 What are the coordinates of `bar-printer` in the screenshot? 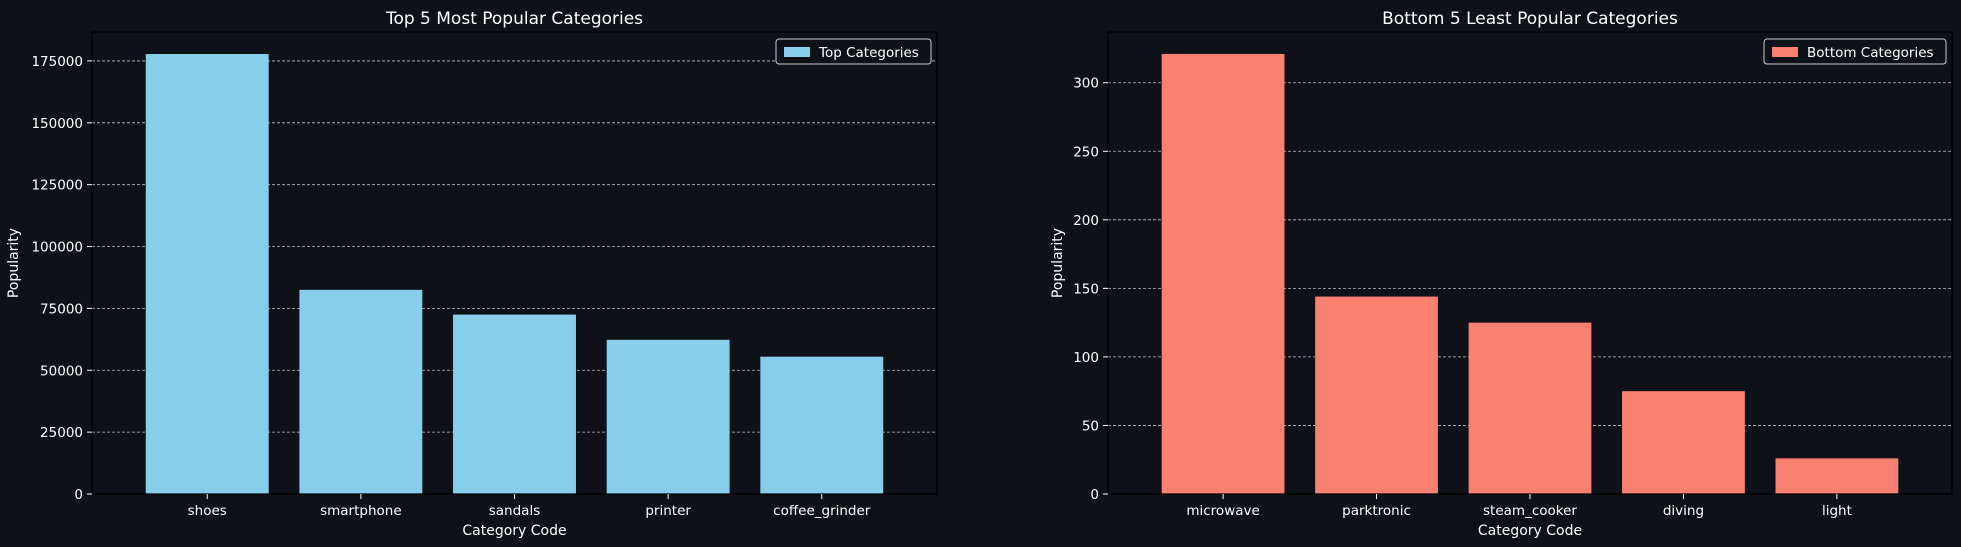 It's located at (668, 416).